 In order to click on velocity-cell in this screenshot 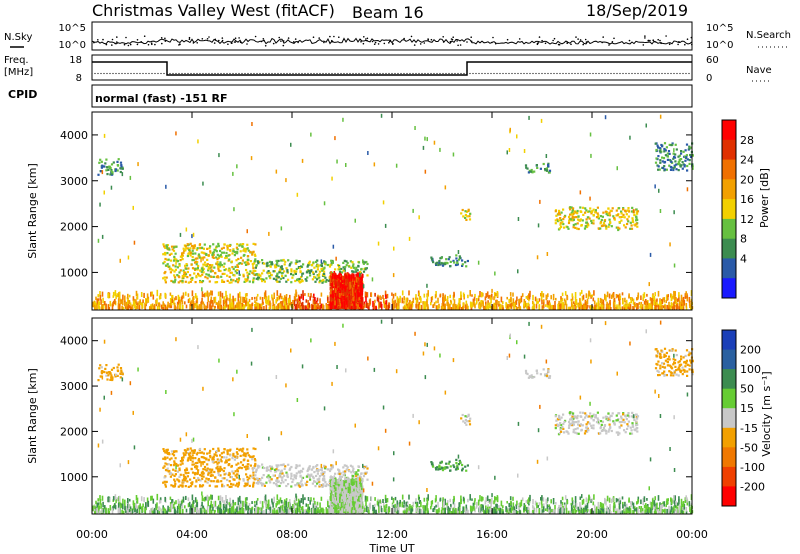, I will do `click(369, 511)`.